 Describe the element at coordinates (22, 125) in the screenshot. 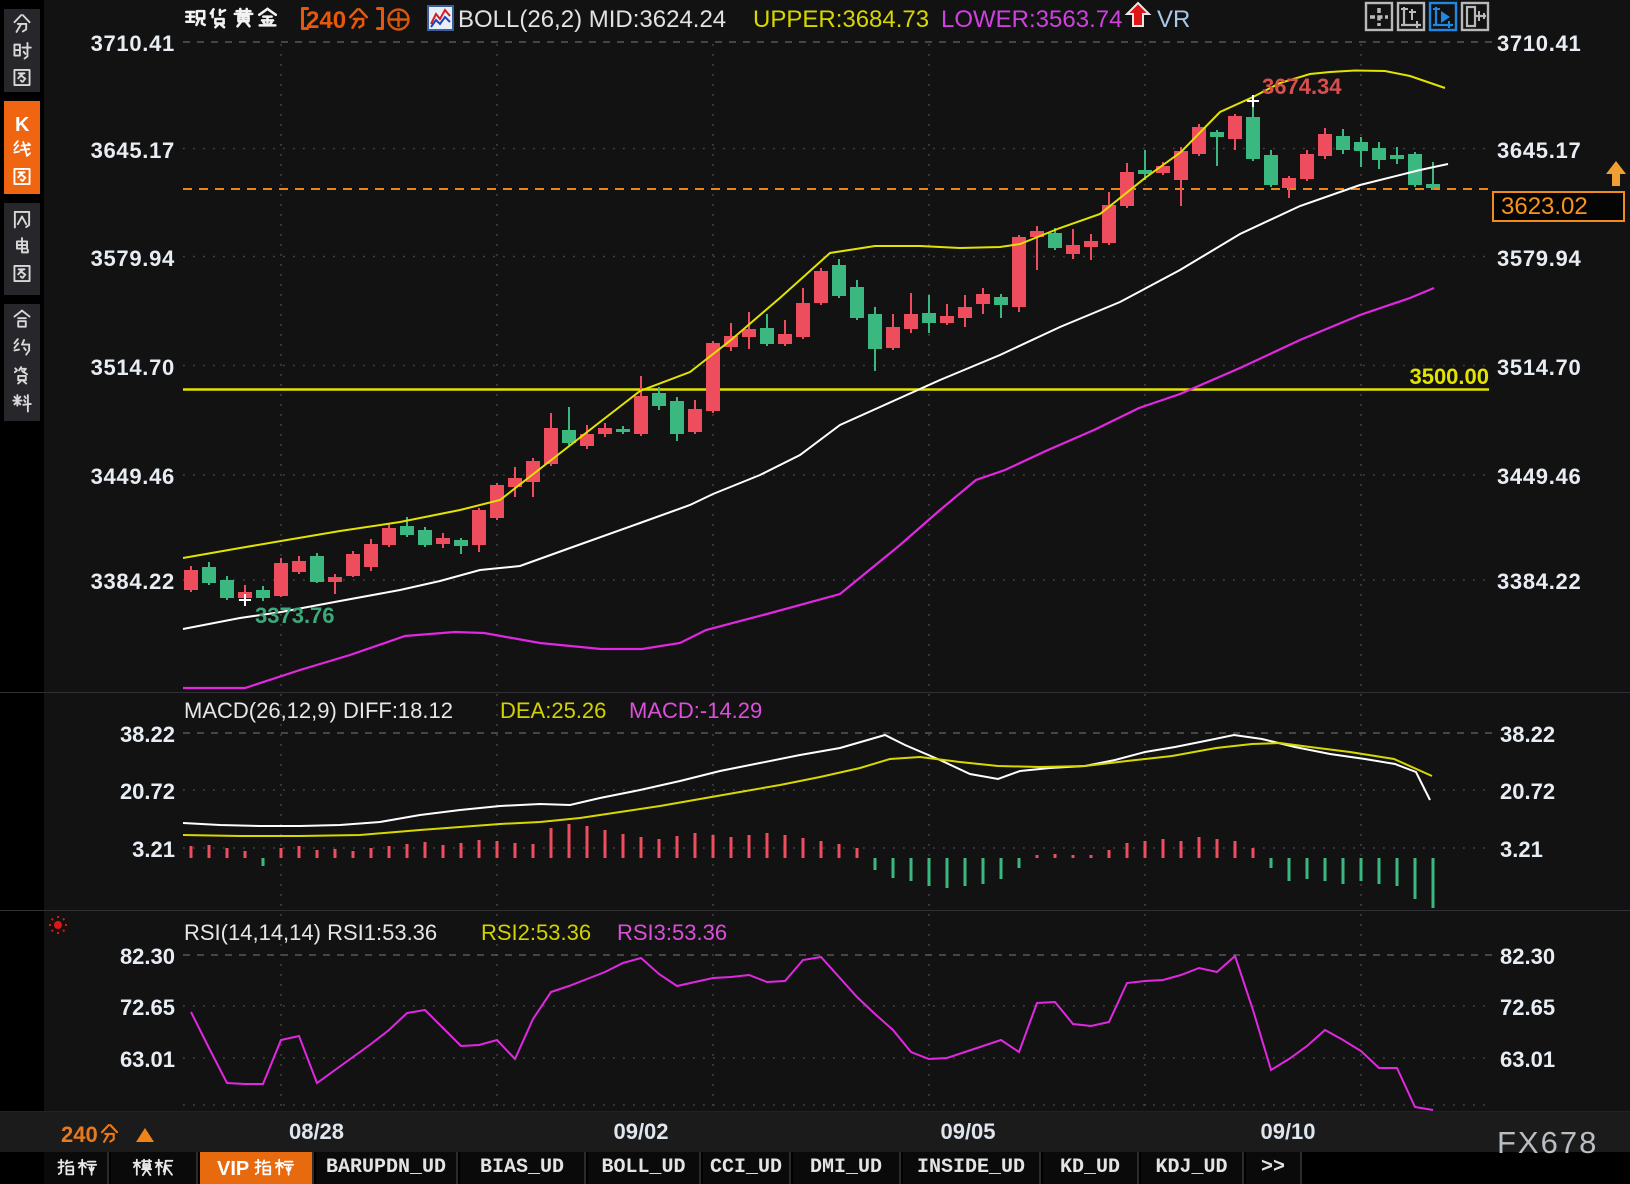

I see `svg-text: K` at that location.